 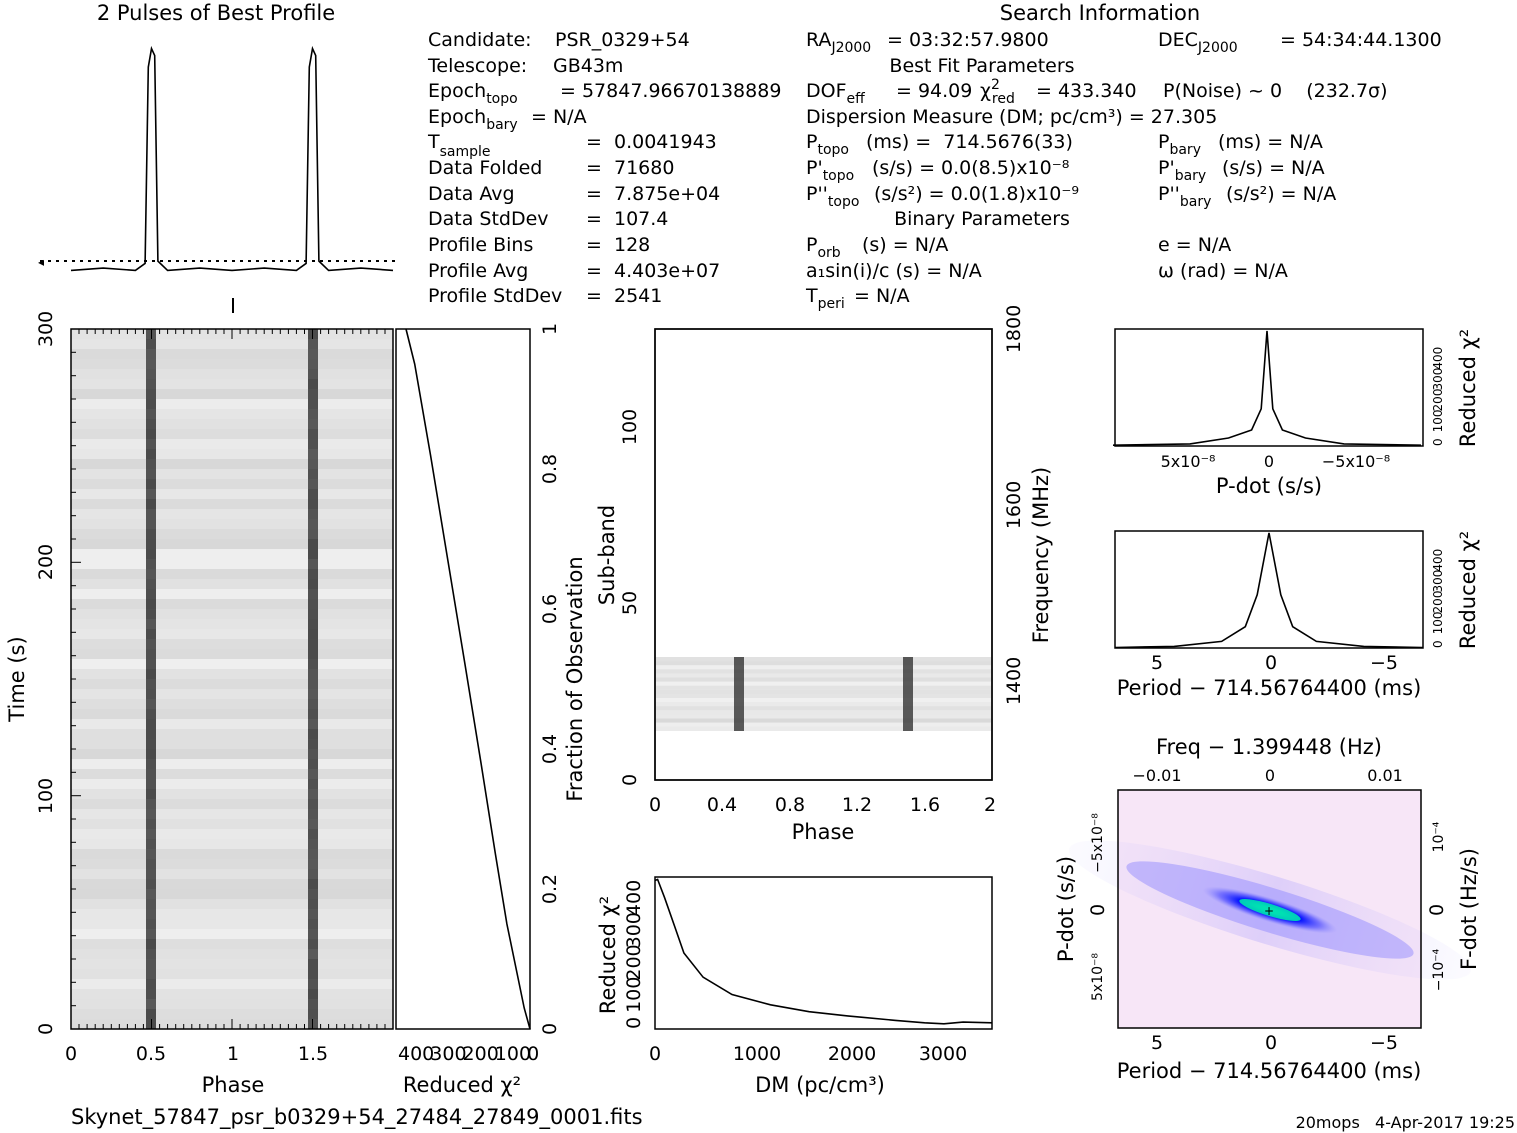 I want to click on dof-value: = 94.09, so click(x=934, y=91).